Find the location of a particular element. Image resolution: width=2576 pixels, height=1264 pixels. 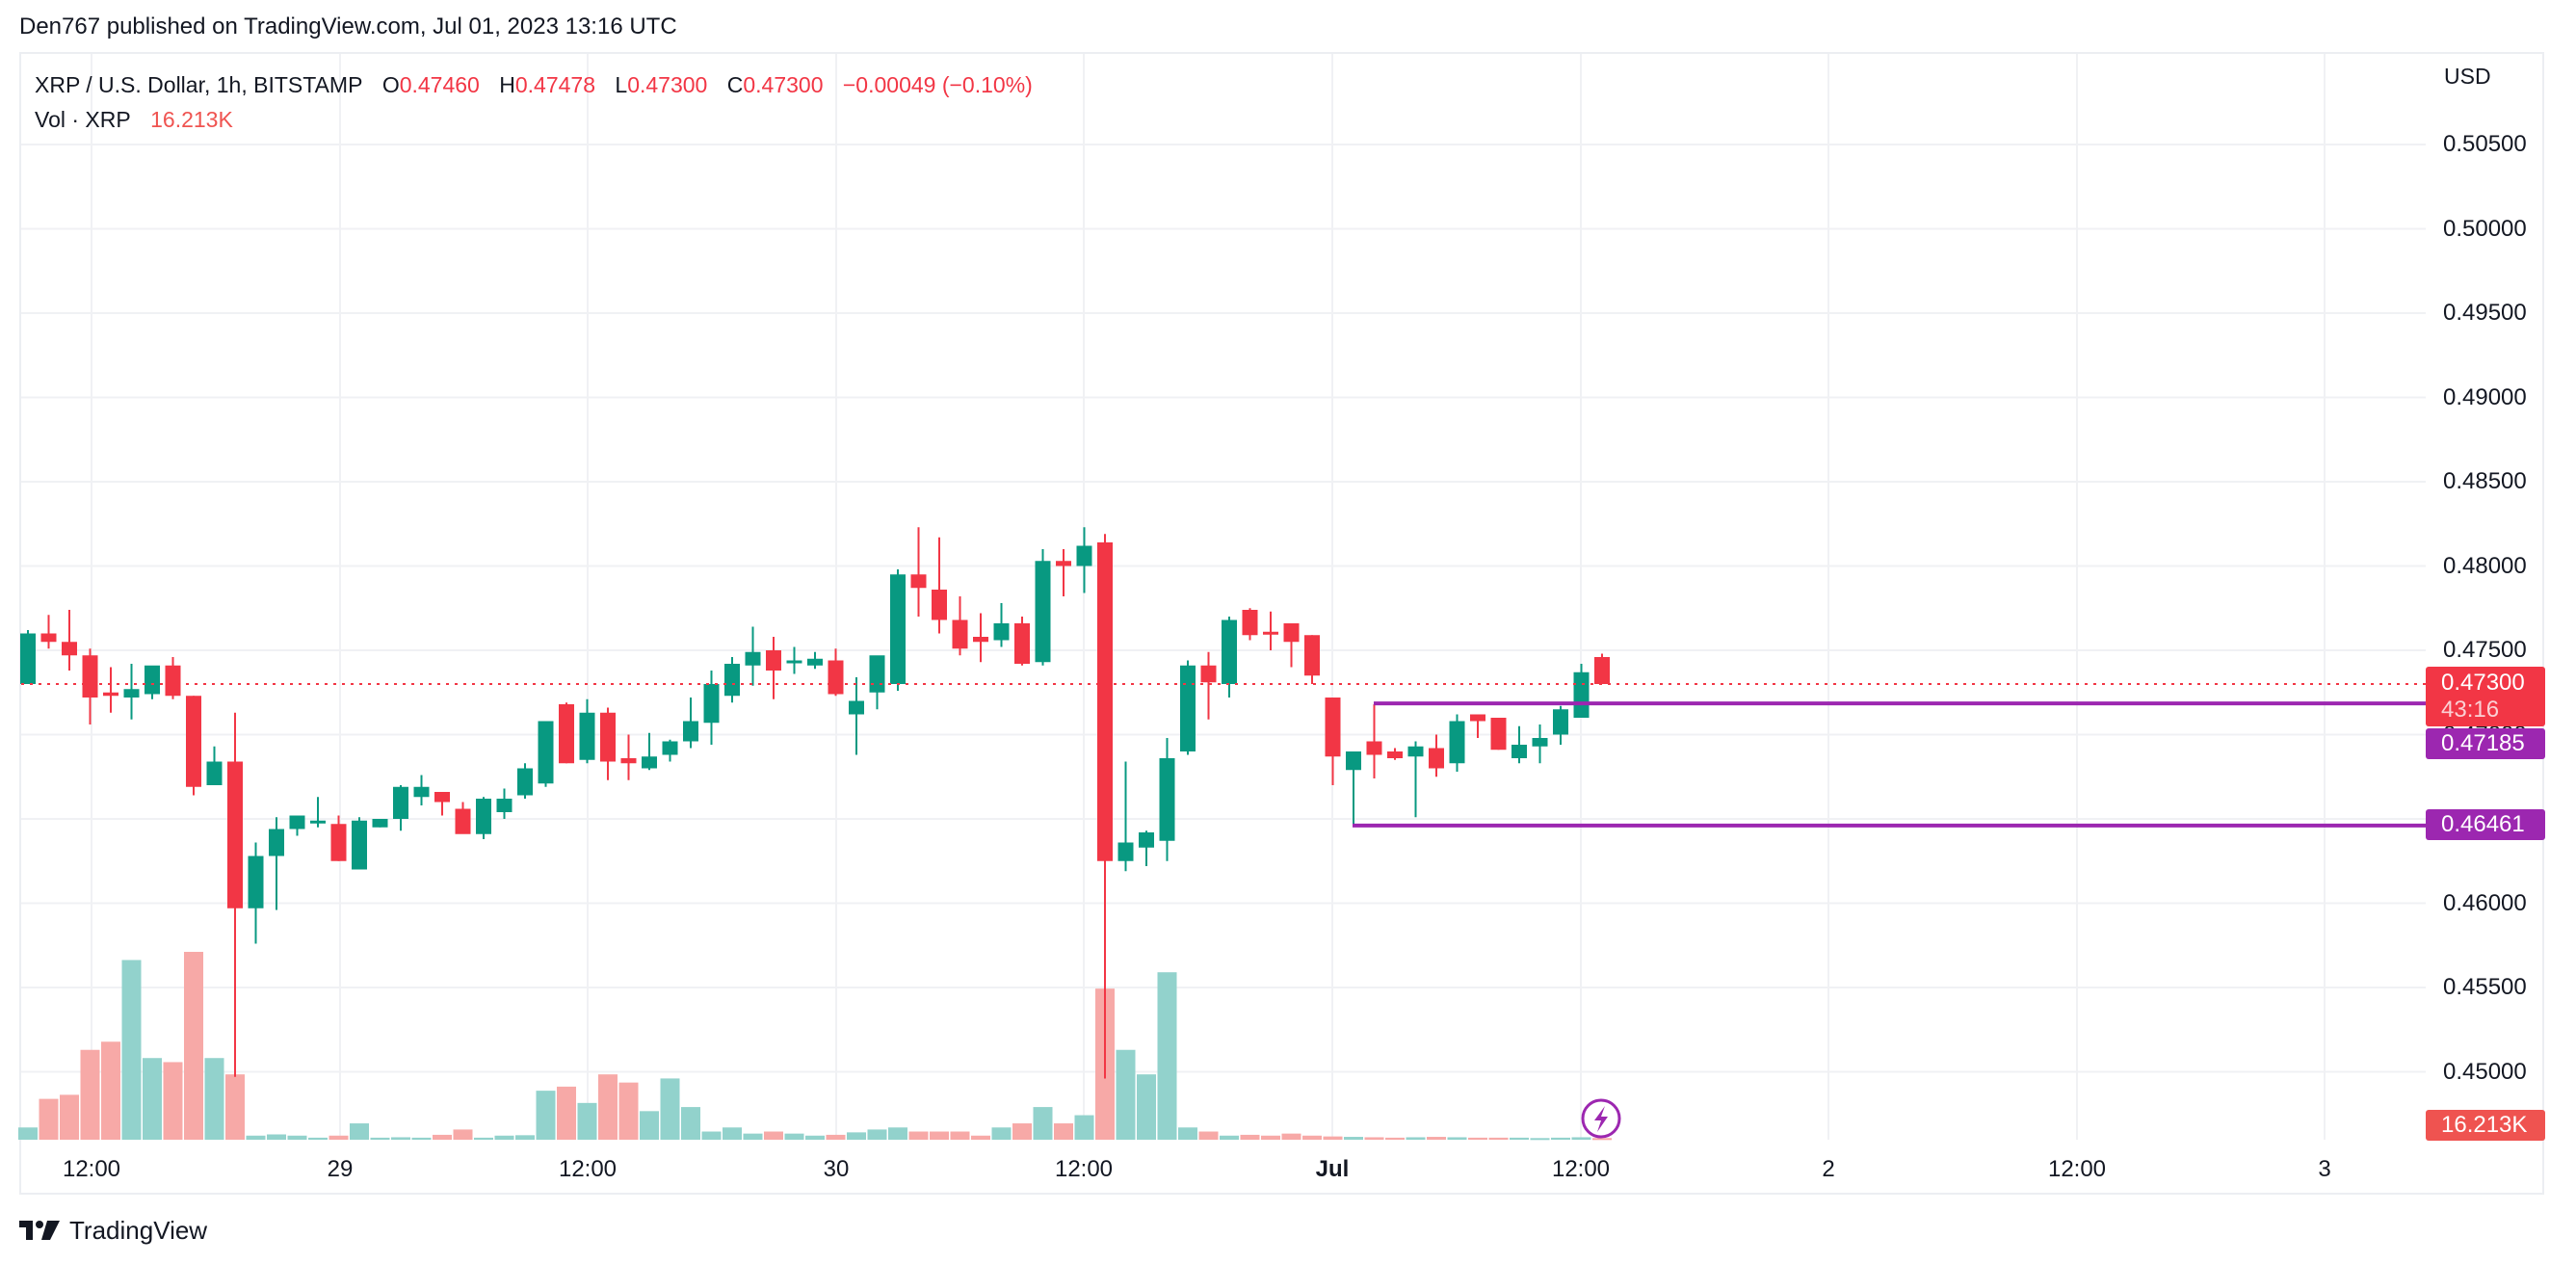

currency-label: USD is located at coordinates (2468, 76).